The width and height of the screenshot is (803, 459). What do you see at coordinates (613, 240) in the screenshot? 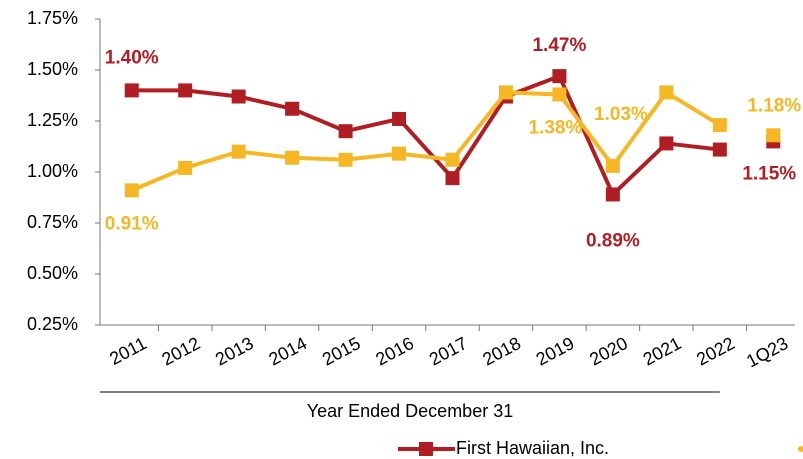
I see `data-label: 0.89%` at bounding box center [613, 240].